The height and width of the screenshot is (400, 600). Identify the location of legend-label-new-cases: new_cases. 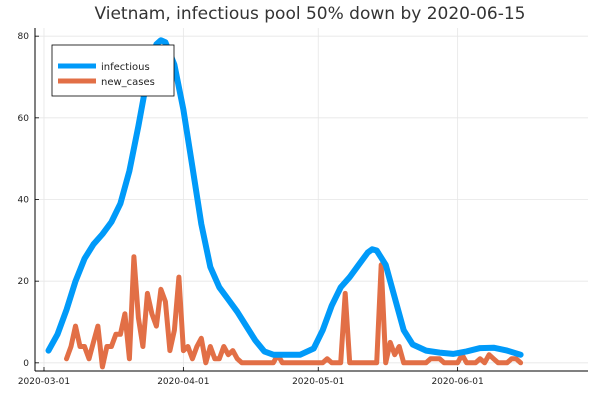
(128, 82).